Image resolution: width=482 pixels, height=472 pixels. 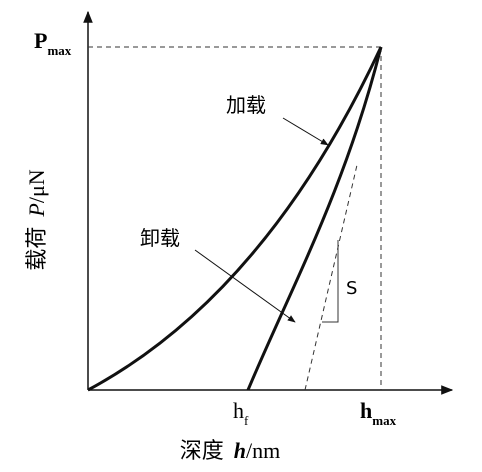 I want to click on tangent-line, so click(x=331, y=277).